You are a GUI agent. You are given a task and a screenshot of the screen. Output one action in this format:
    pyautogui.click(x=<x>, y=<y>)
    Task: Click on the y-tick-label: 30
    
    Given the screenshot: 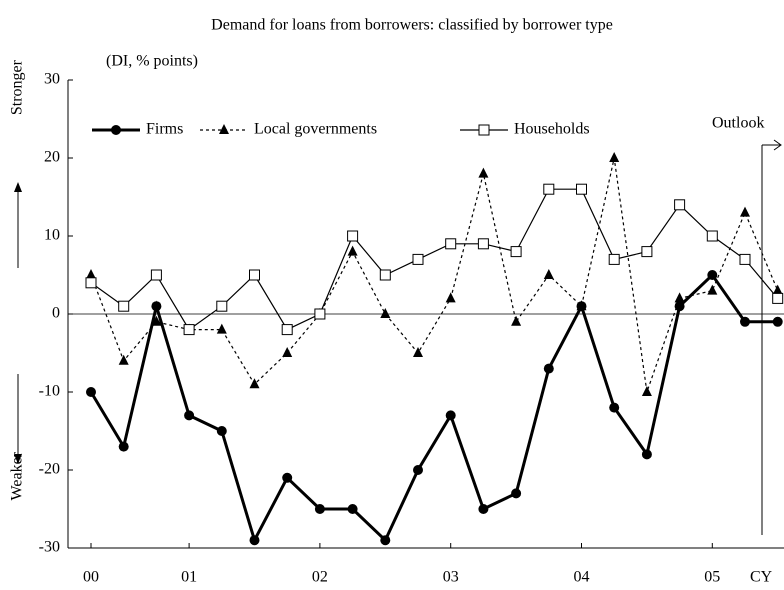 What is the action you would take?
    pyautogui.click(x=52, y=79)
    